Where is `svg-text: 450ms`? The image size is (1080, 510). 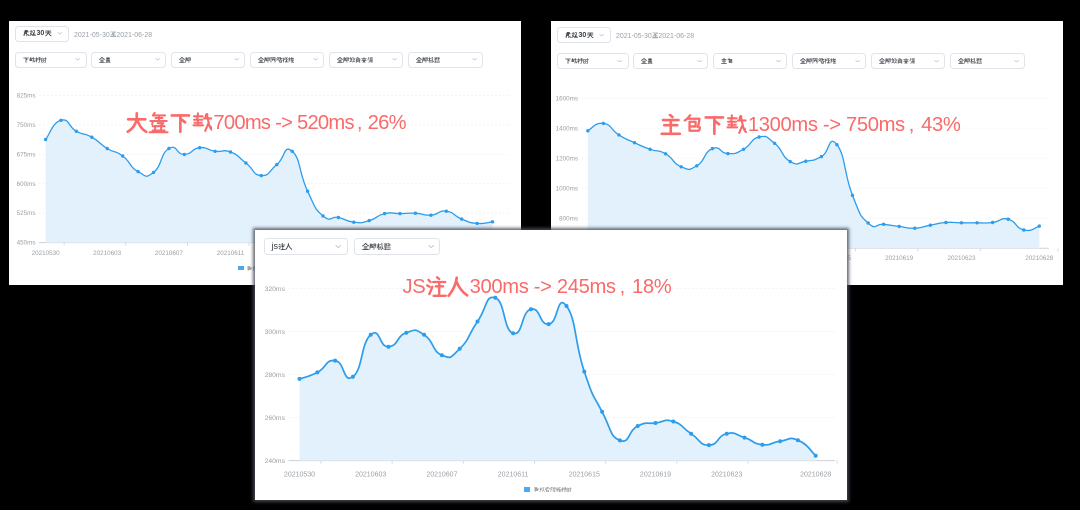 svg-text: 450ms is located at coordinates (26, 243).